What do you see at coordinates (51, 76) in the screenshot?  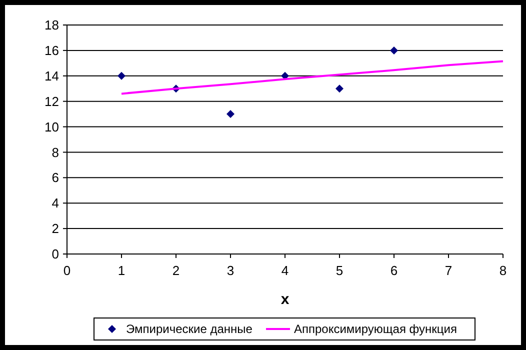 I see `y-tick-label: 14` at bounding box center [51, 76].